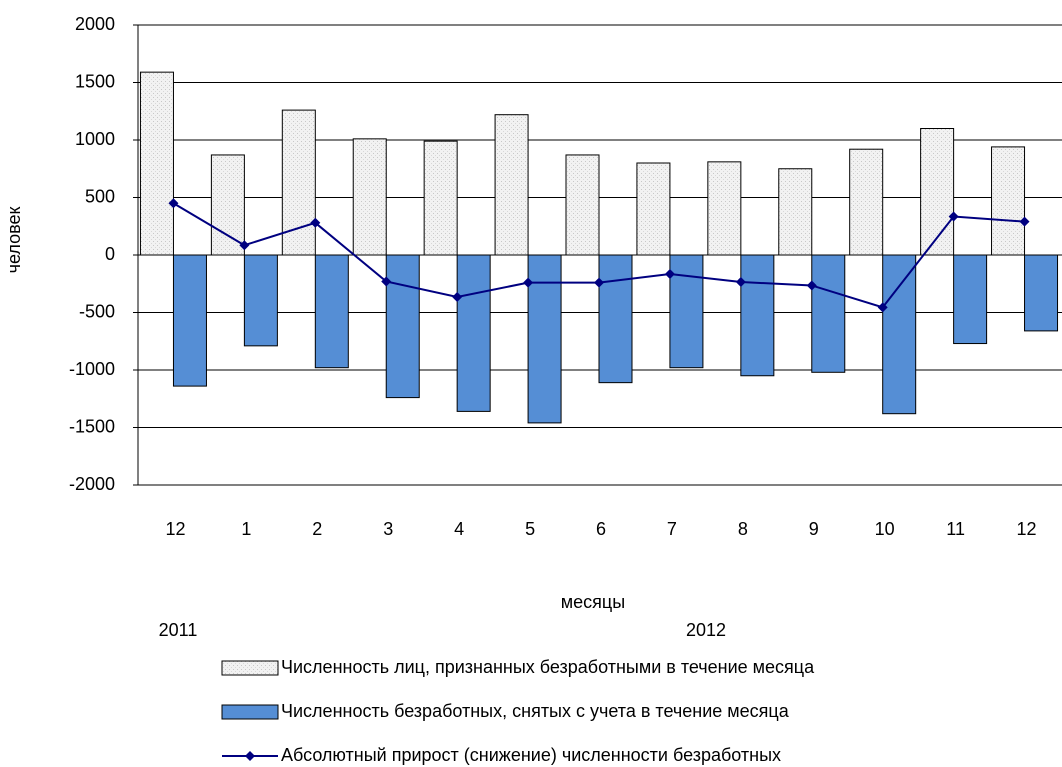 This screenshot has width=1062, height=767. Describe the element at coordinates (814, 529) in the screenshot. I see `x-tick-label: 9` at that location.